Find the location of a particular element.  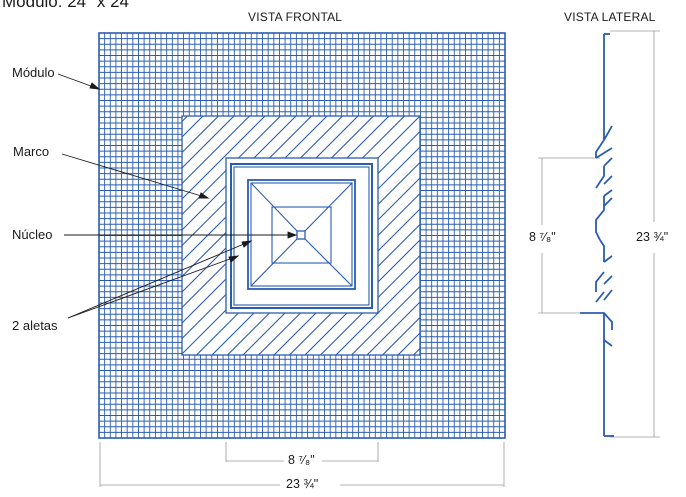

front-view-title: VISTA FRONTAL is located at coordinates (295, 17).